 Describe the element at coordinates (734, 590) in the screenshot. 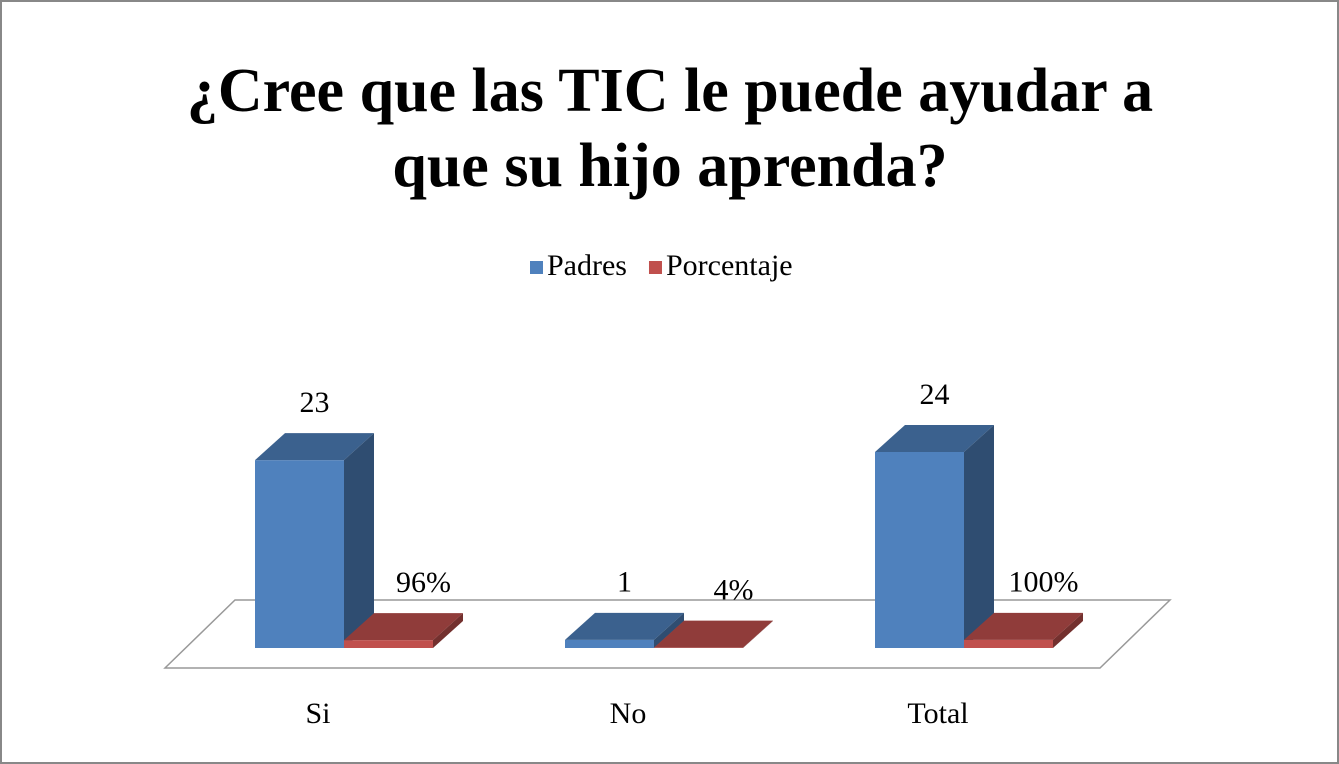

I see `data-label: 4%` at that location.